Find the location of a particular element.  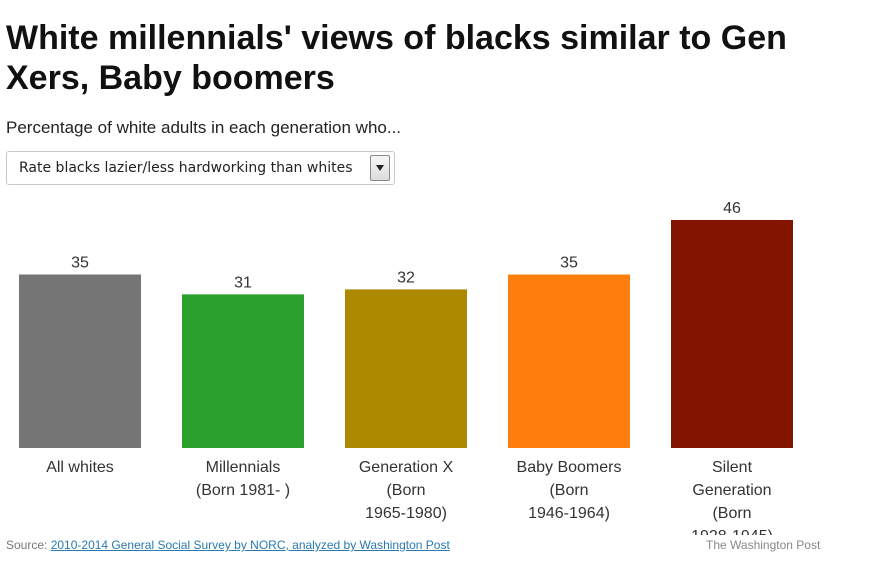

category-label-4-line-2: (Born is located at coordinates (731, 513).